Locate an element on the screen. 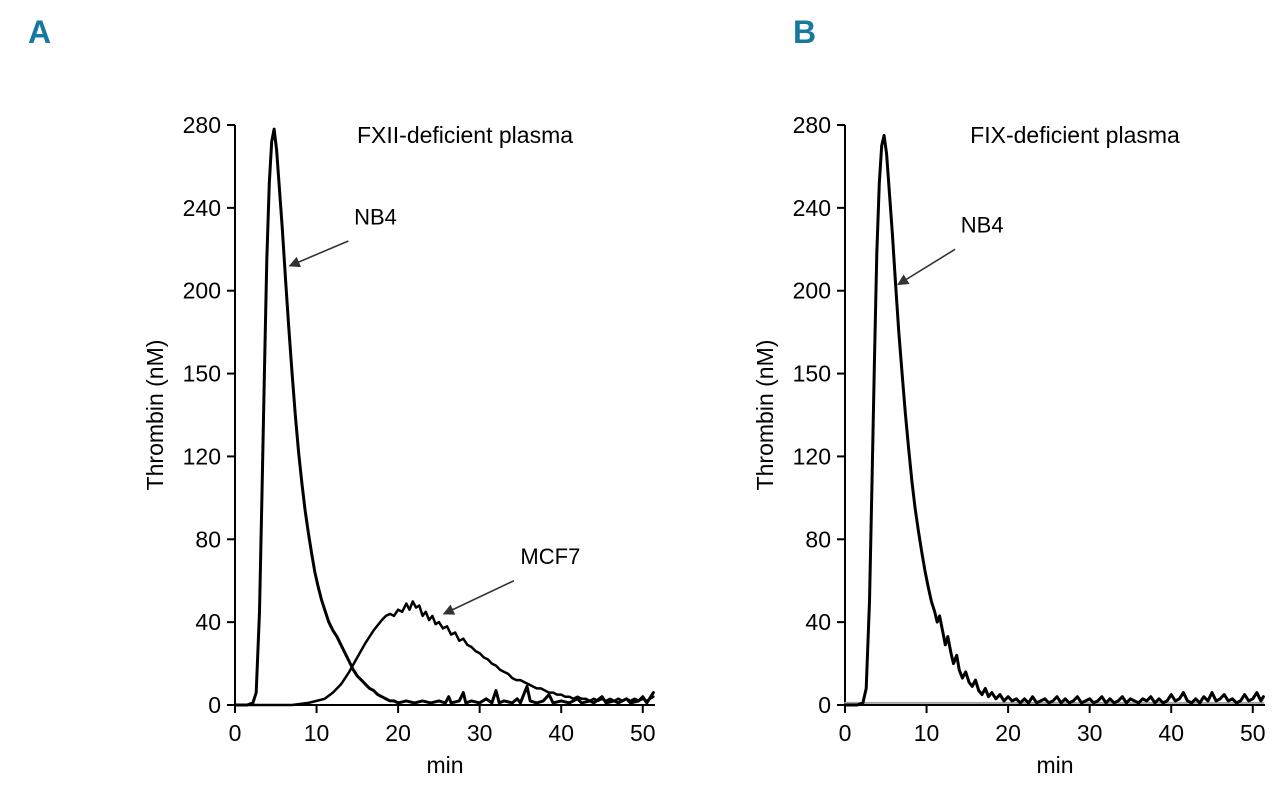  panel-letter-a: A is located at coordinates (40, 32).